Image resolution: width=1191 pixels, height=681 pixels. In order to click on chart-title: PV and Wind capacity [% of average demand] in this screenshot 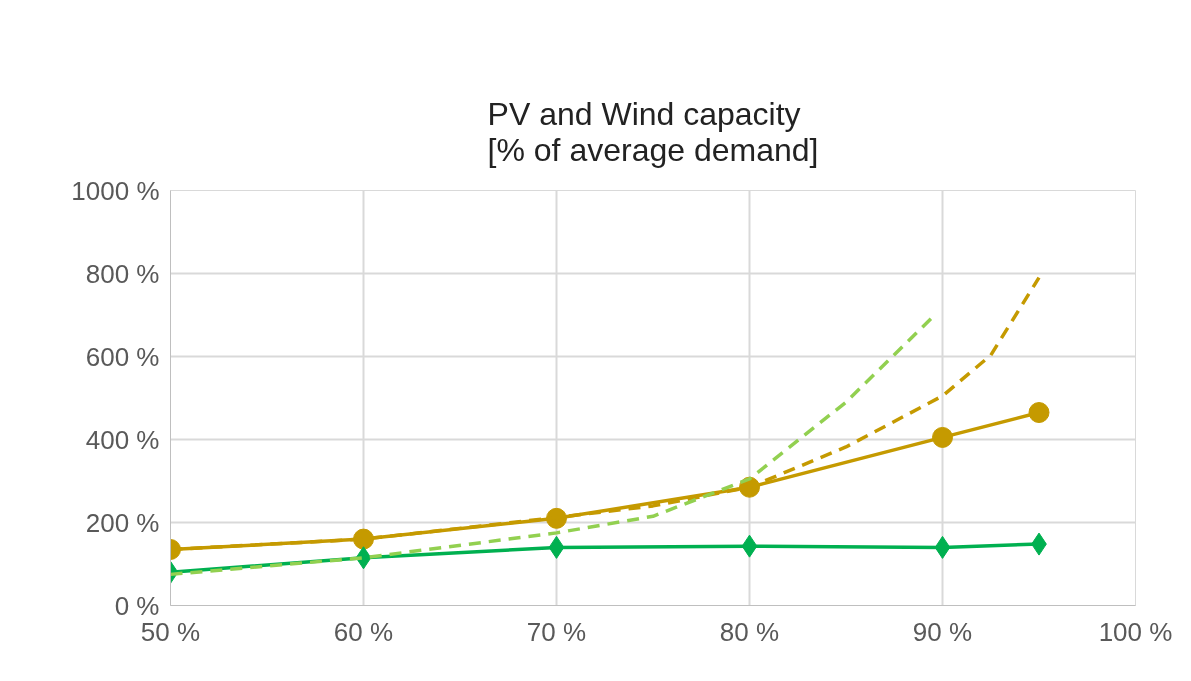, I will do `click(653, 132)`.